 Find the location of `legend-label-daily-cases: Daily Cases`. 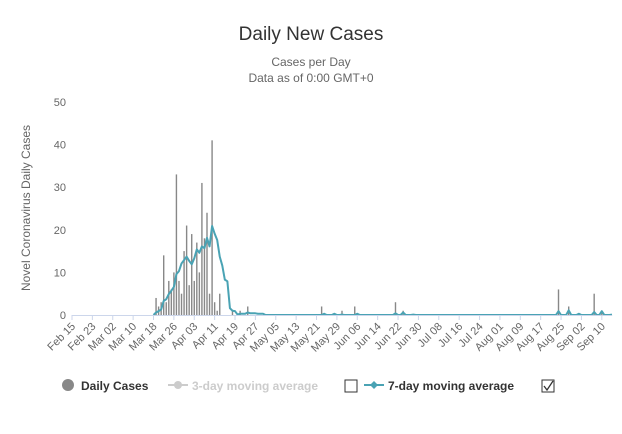

legend-label-daily-cases: Daily Cases is located at coordinates (115, 386).